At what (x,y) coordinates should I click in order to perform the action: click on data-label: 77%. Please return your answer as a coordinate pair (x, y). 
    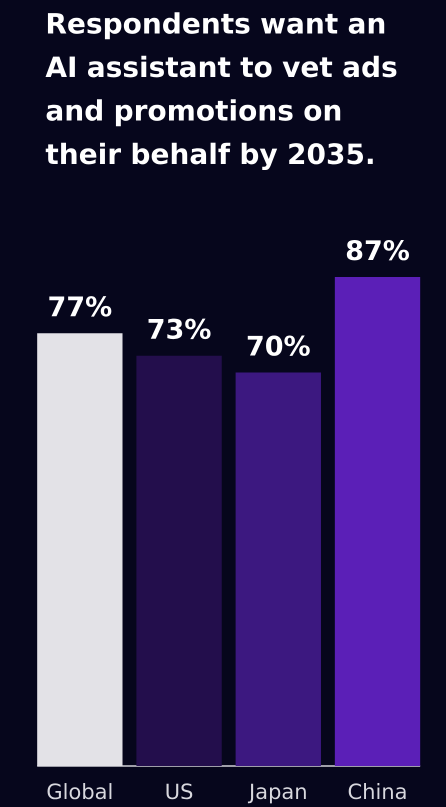
    Looking at the image, I should click on (80, 306).